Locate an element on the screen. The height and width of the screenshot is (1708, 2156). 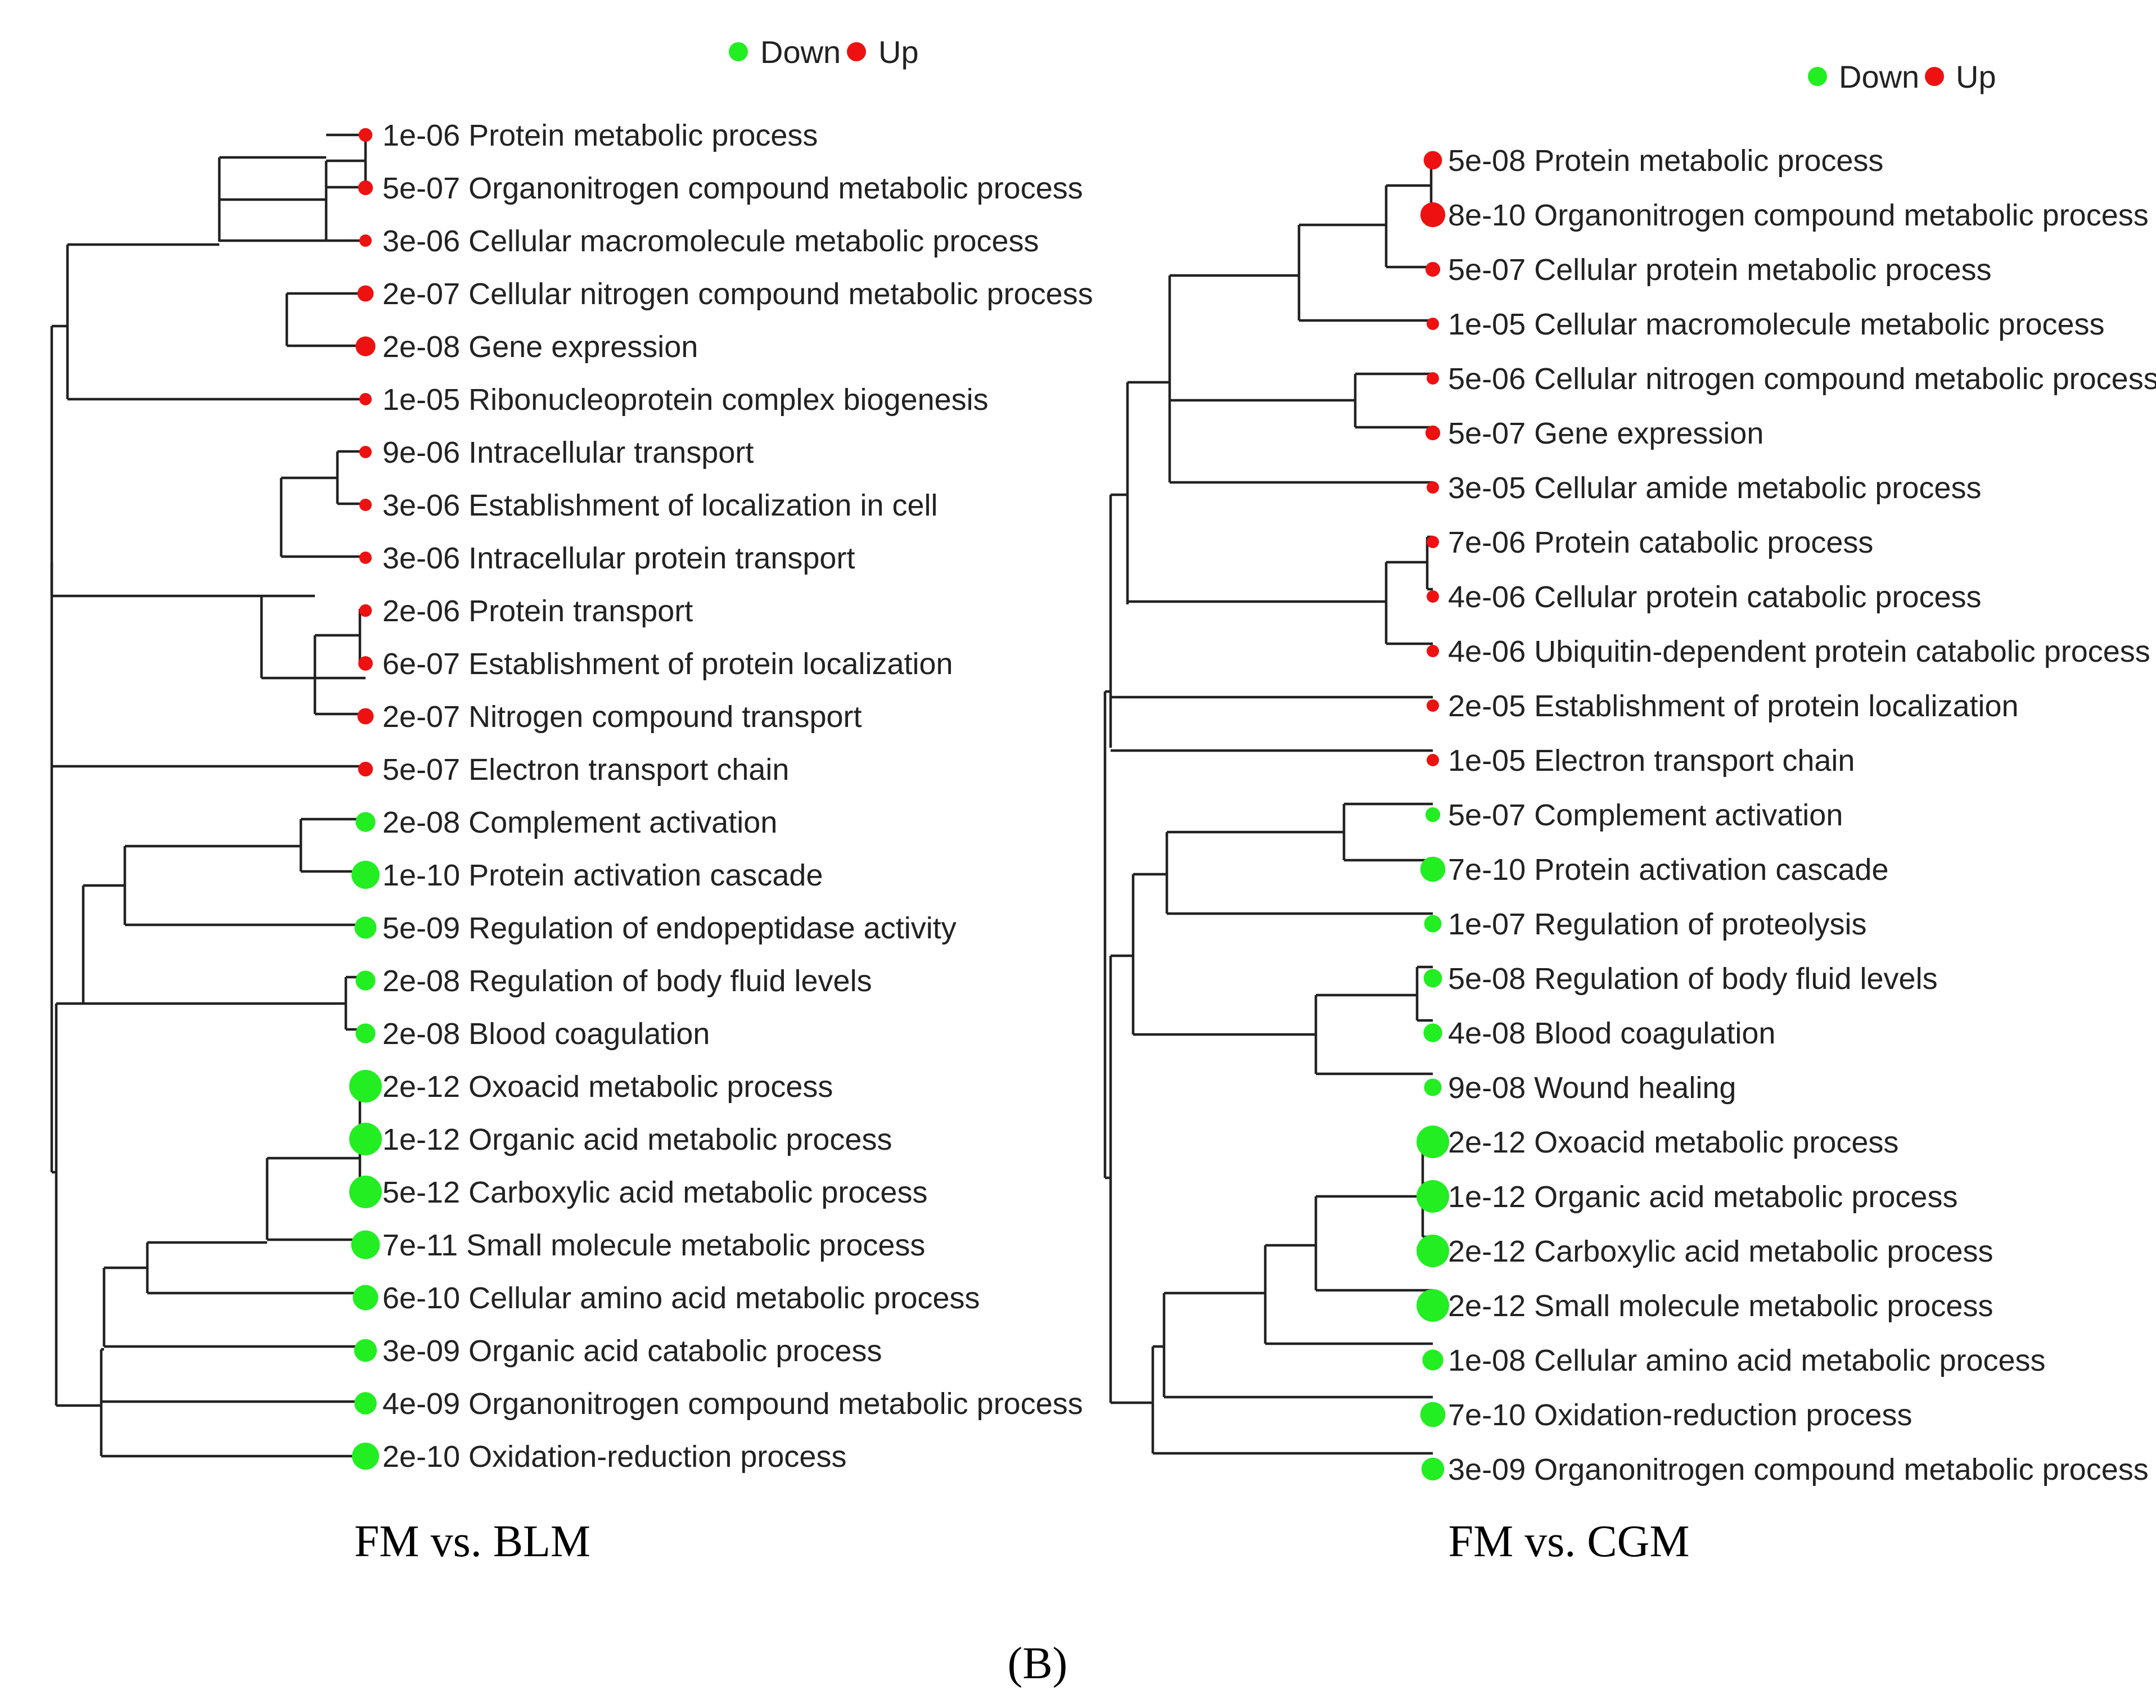
leaf-label: 1e-07 Regulation of proteolysis is located at coordinates (1657, 924).